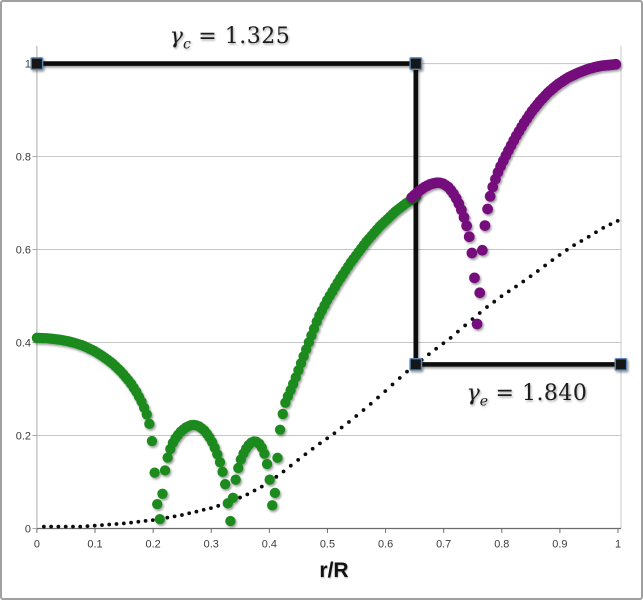 The height and width of the screenshot is (600, 643). Describe the element at coordinates (385, 544) in the screenshot. I see `x-tick-label: 0.6` at that location.